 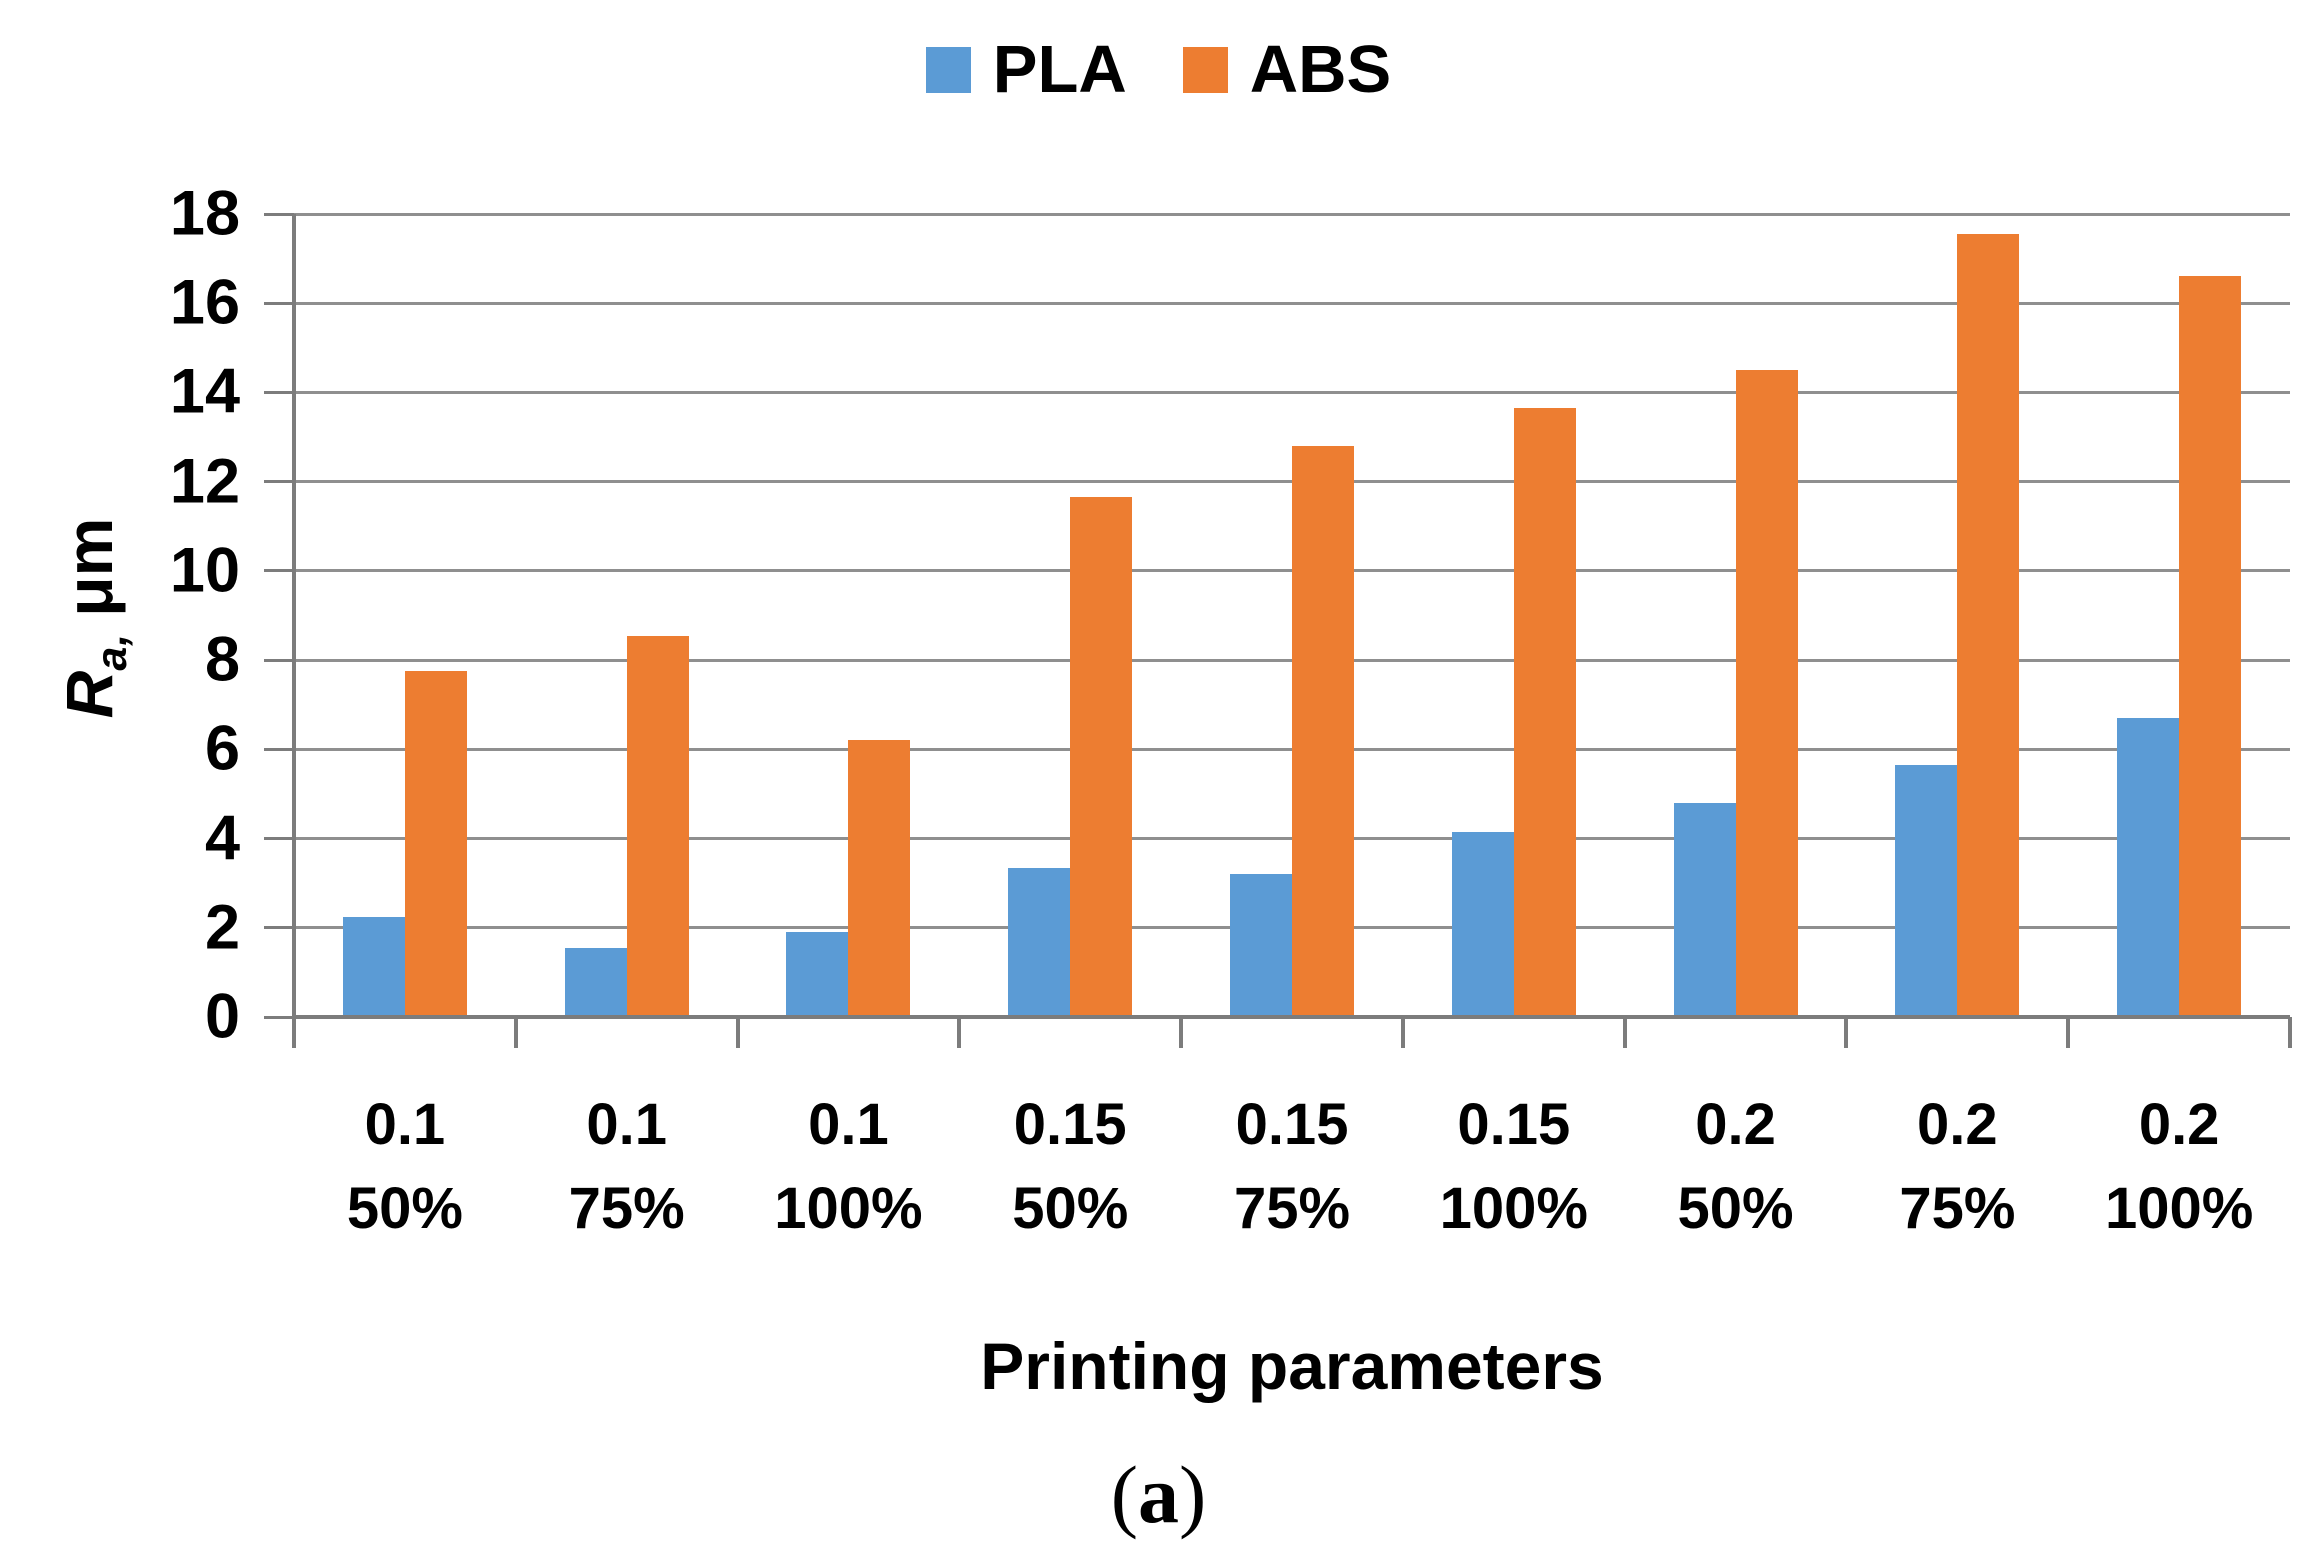 I want to click on category-group-0.2-75%, so click(x=1957, y=615).